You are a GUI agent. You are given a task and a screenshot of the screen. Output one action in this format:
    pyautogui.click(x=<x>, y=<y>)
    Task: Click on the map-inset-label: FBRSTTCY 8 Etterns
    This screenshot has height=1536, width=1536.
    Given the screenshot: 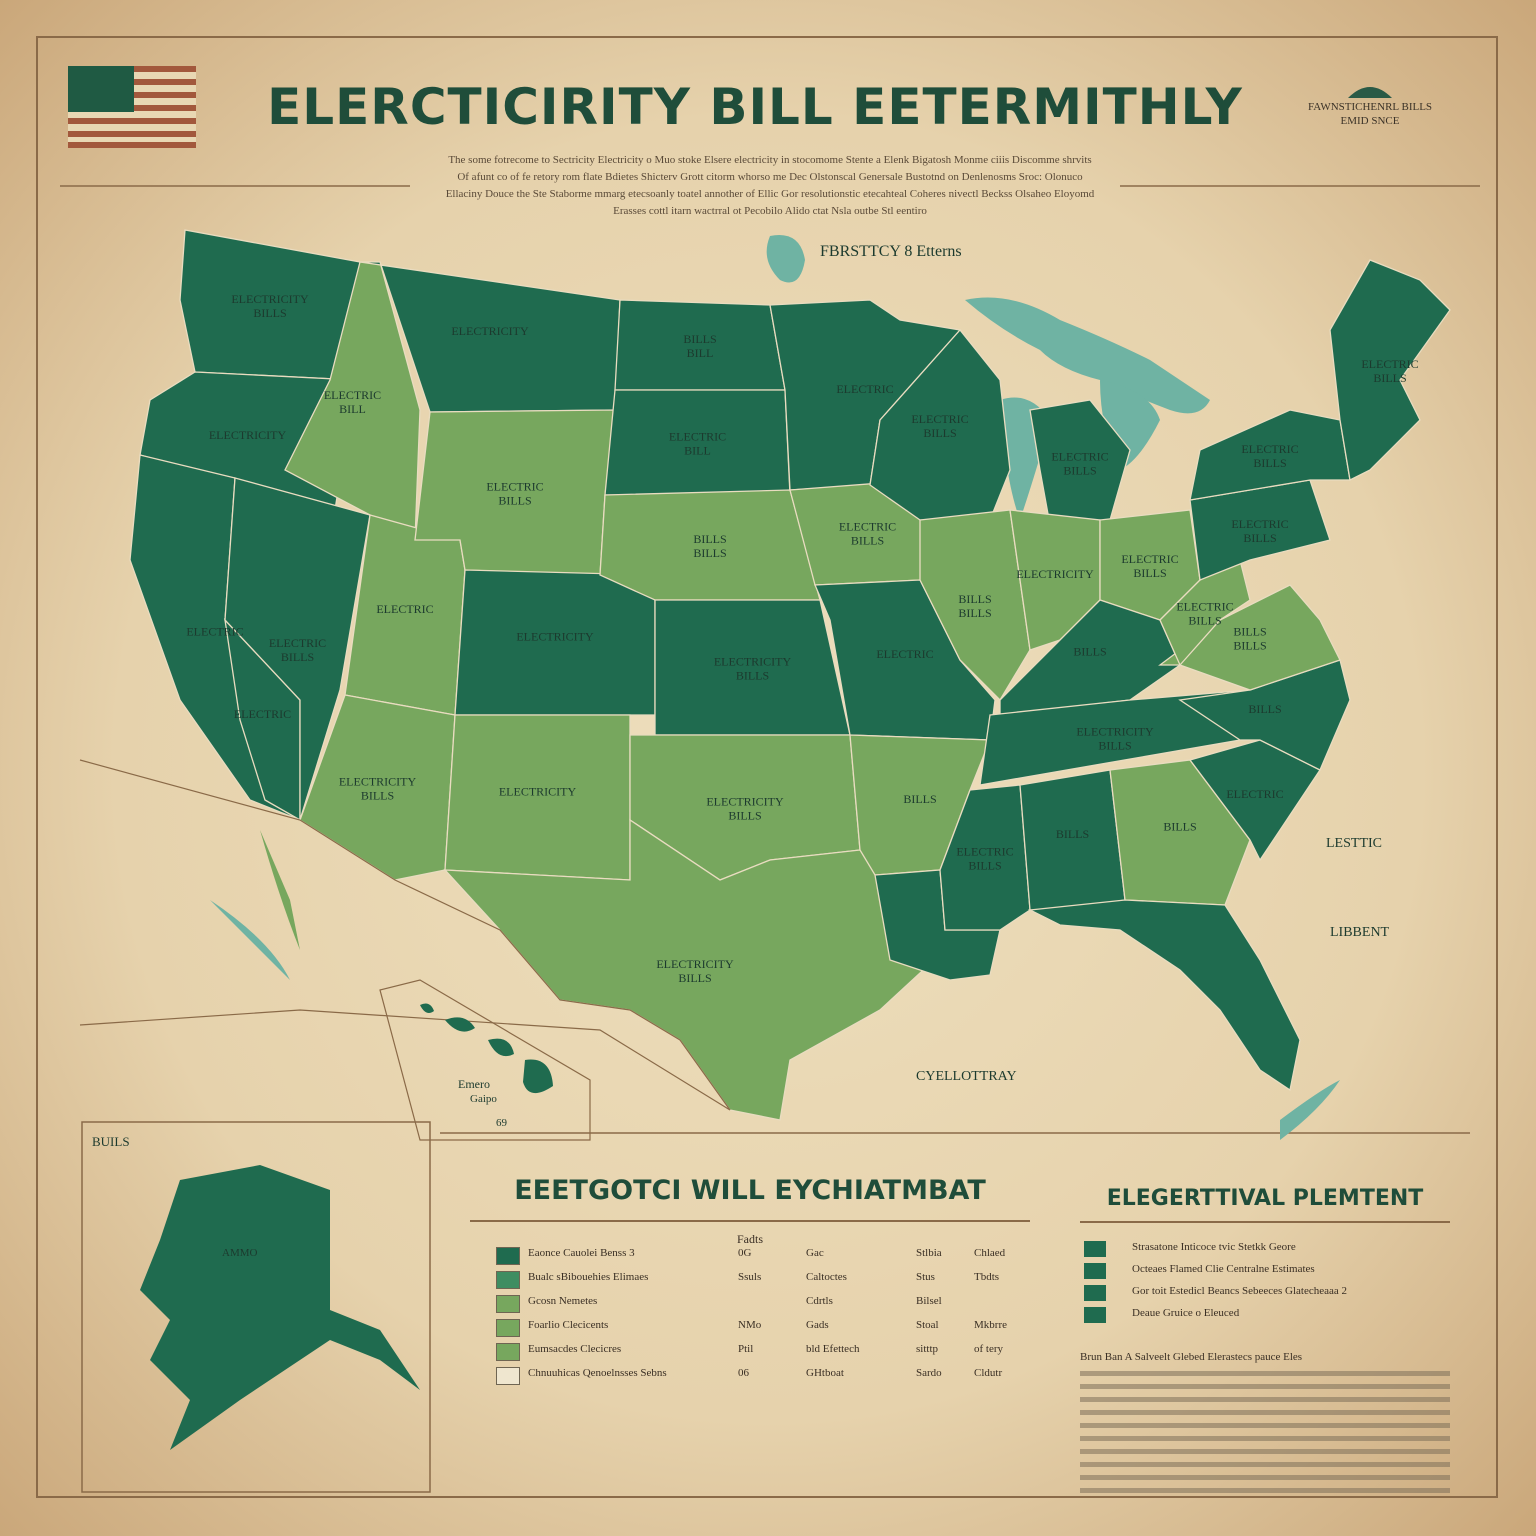 What is the action you would take?
    pyautogui.click(x=891, y=251)
    